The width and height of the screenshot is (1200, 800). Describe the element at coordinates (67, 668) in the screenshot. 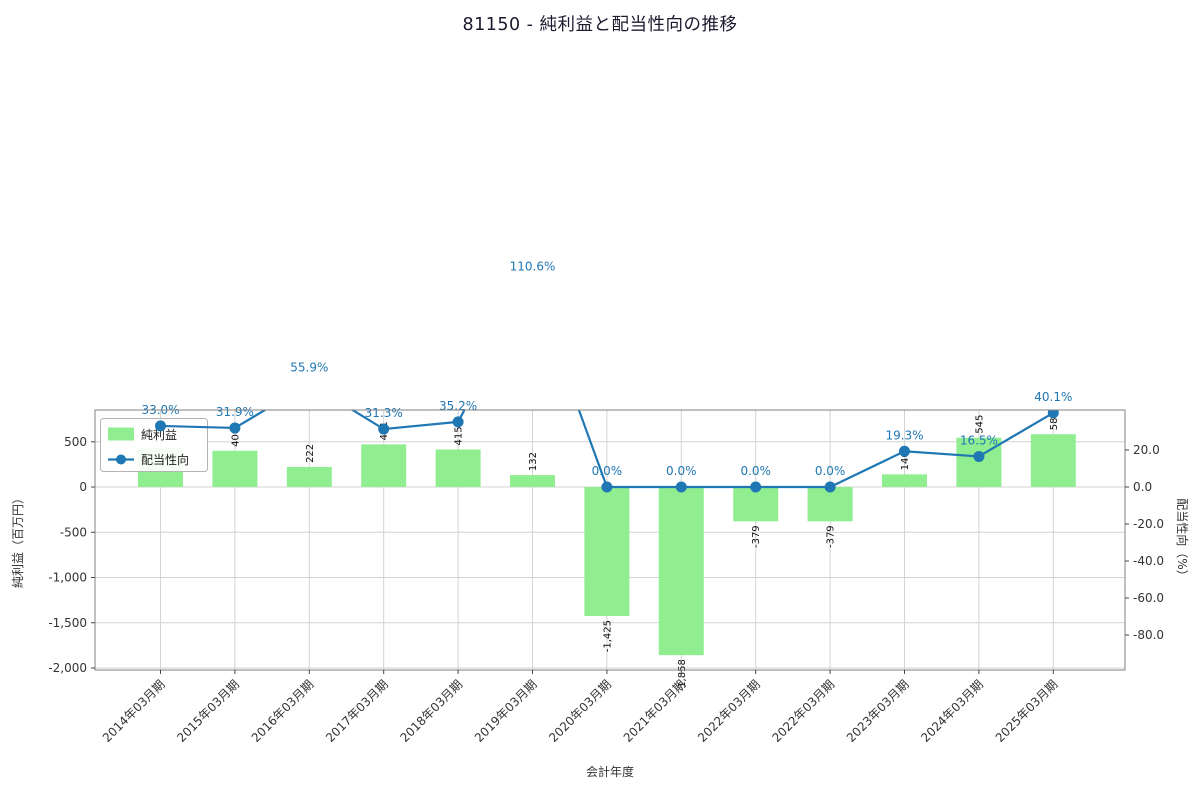

I see `left-tick-label: -2,000` at that location.